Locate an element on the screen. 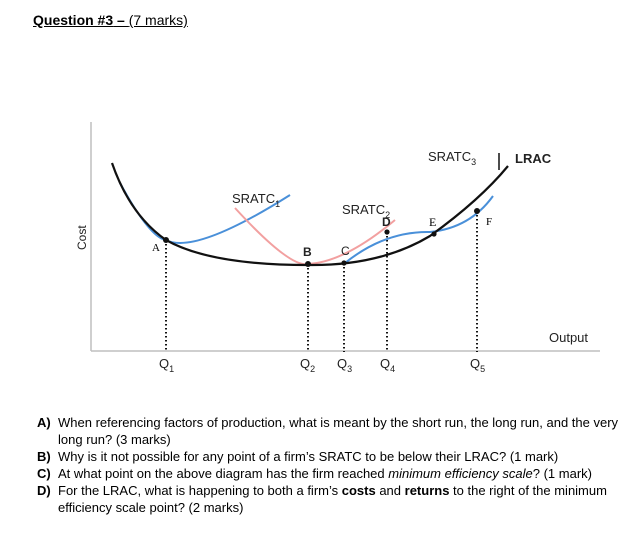 The width and height of the screenshot is (632, 547). y-axis-label: Cost is located at coordinates (82, 237).